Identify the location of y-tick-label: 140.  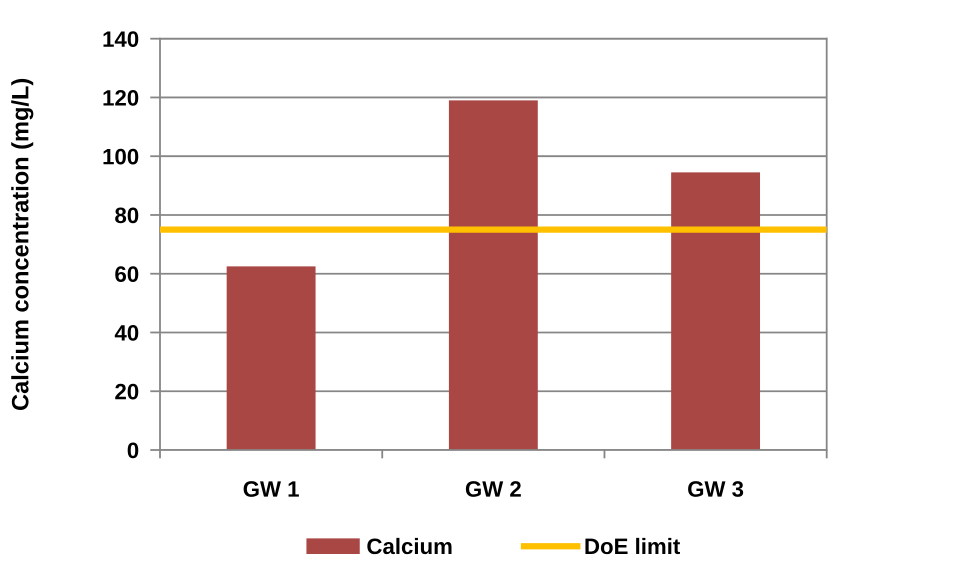
(120, 39).